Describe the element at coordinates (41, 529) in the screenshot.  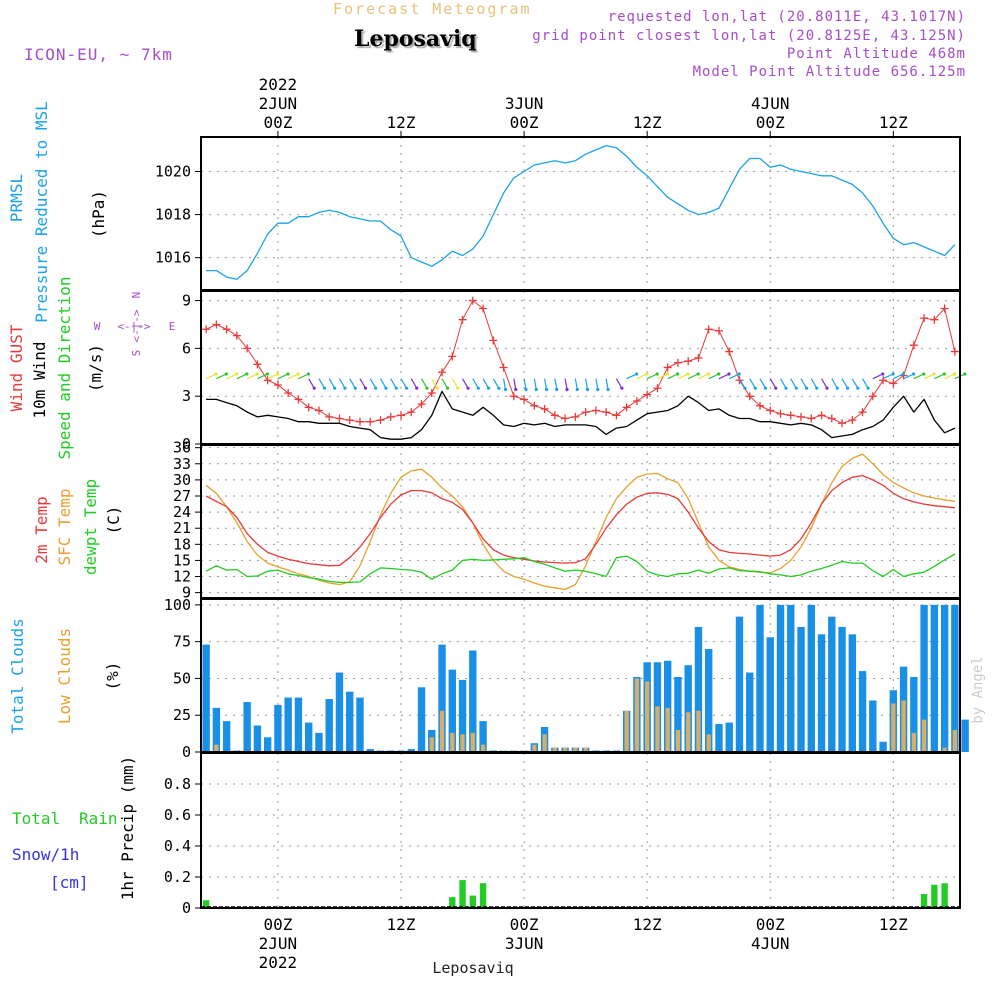
I see `temp2m-label: 2m Temp` at that location.